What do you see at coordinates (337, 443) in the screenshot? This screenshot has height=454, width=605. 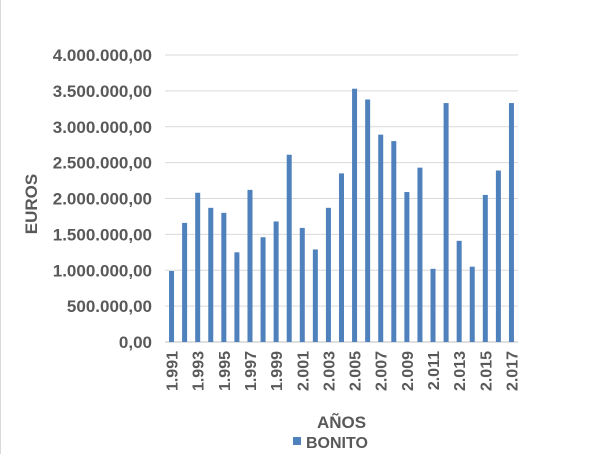 I see `legend-label-bonito: BONITO` at bounding box center [337, 443].